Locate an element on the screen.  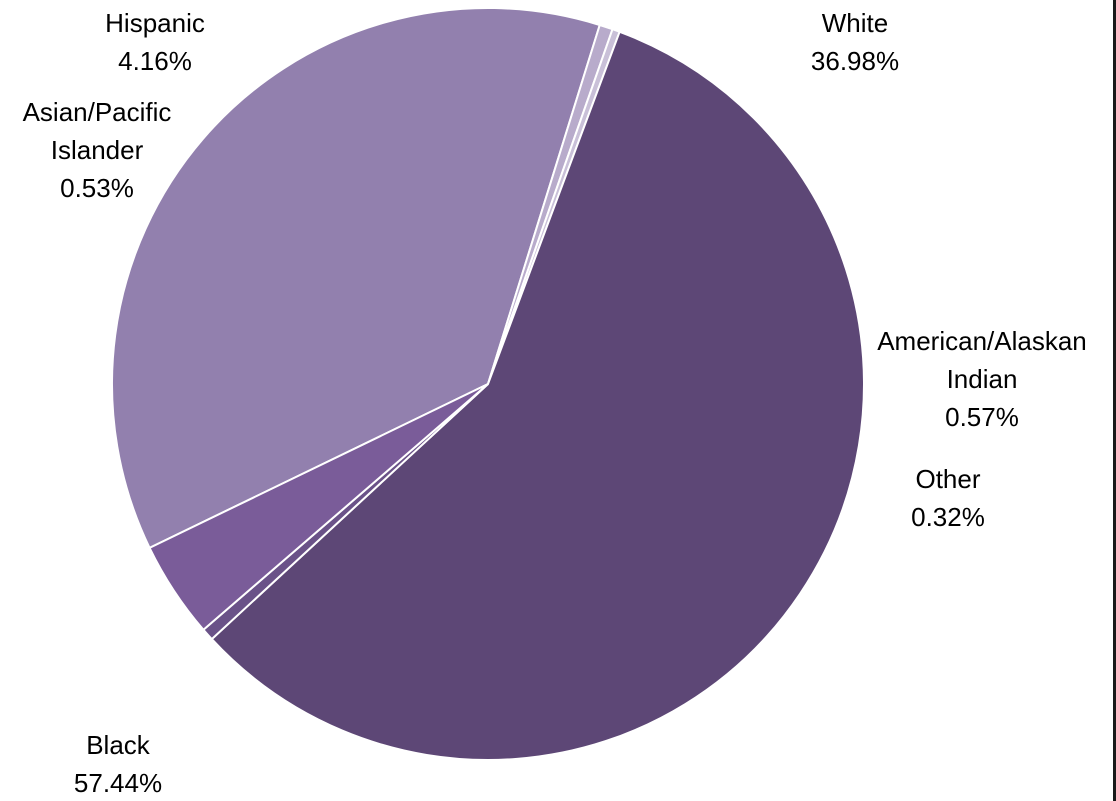
label-value: 0.32% is located at coordinates (948, 517).